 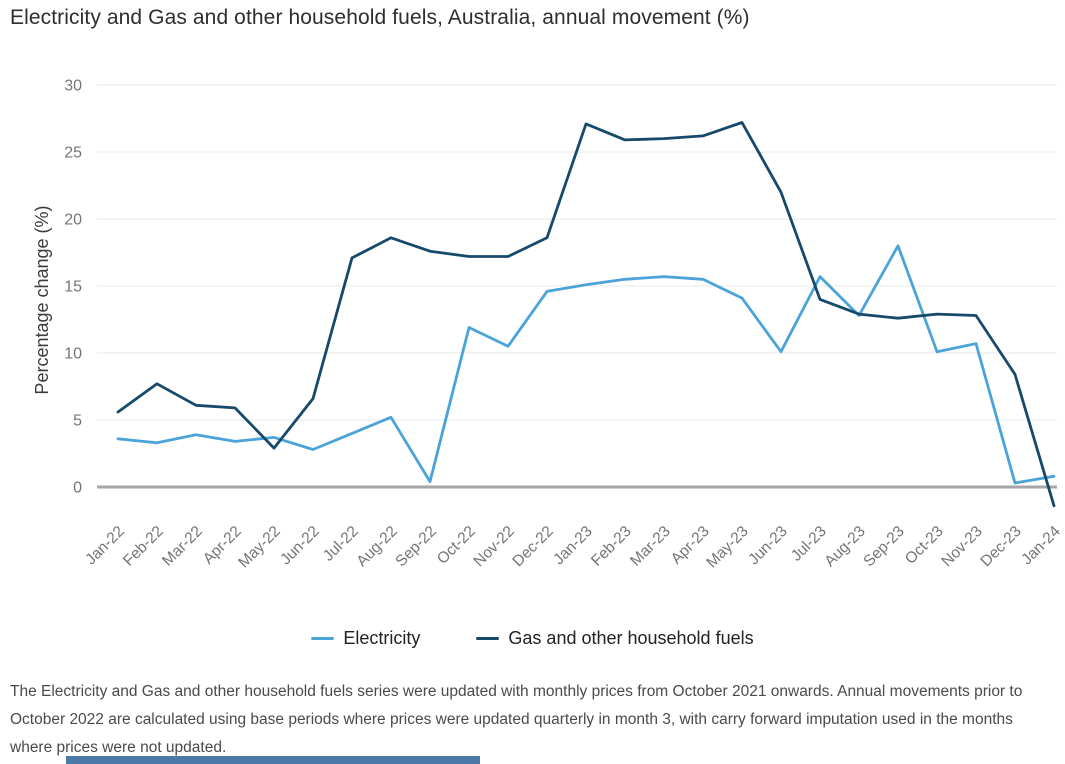 I want to click on x-tick-label: Jan-23, so click(x=573, y=546).